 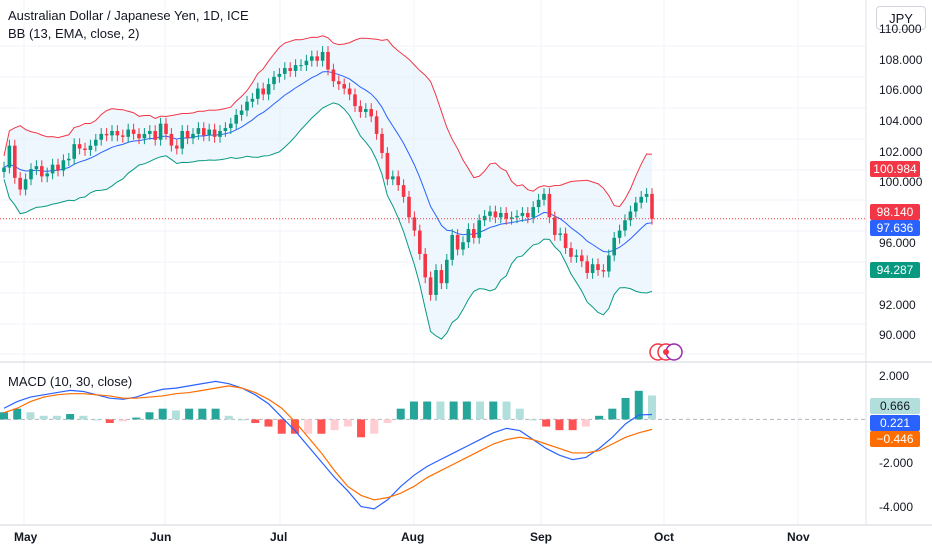 I want to click on macd-tick-label: 2.000, so click(x=894, y=376).